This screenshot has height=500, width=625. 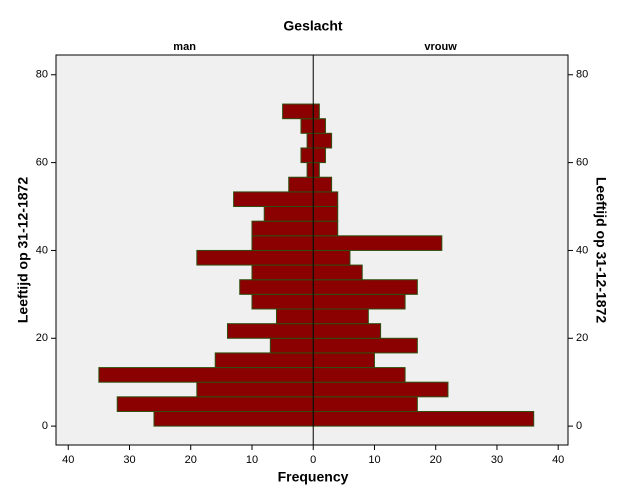 What do you see at coordinates (601, 250) in the screenshot?
I see `y2-axis-label: Leeftijd op 31-12-1872` at bounding box center [601, 250].